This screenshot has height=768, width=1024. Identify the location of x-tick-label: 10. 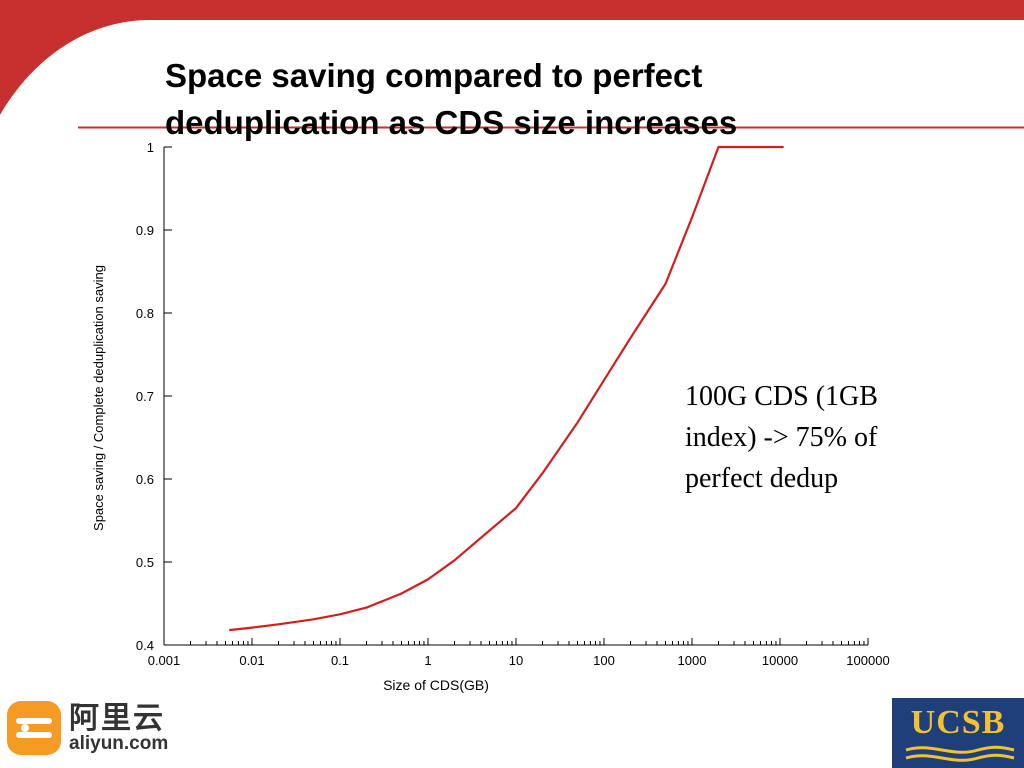
(516, 660).